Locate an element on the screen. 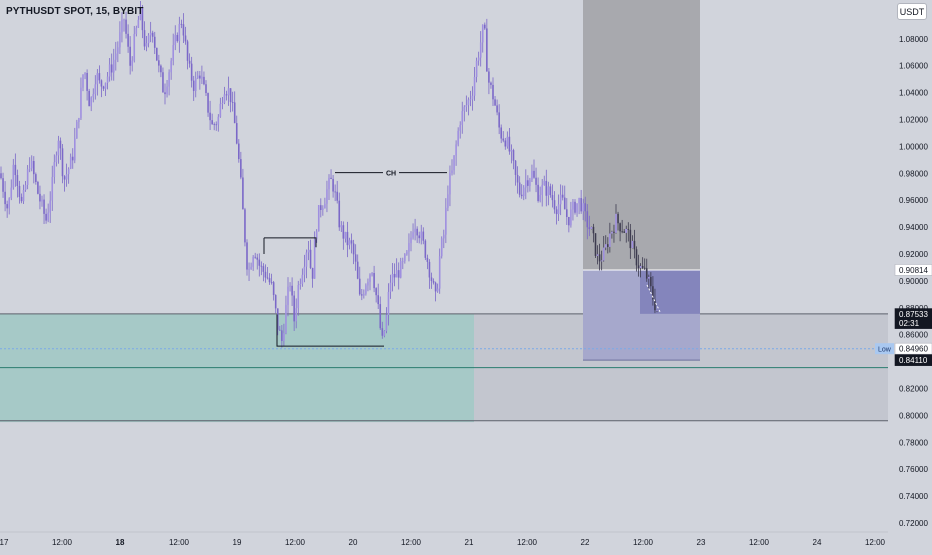 The width and height of the screenshot is (932, 555). y-tick-label: 0.74000 is located at coordinates (913, 496).